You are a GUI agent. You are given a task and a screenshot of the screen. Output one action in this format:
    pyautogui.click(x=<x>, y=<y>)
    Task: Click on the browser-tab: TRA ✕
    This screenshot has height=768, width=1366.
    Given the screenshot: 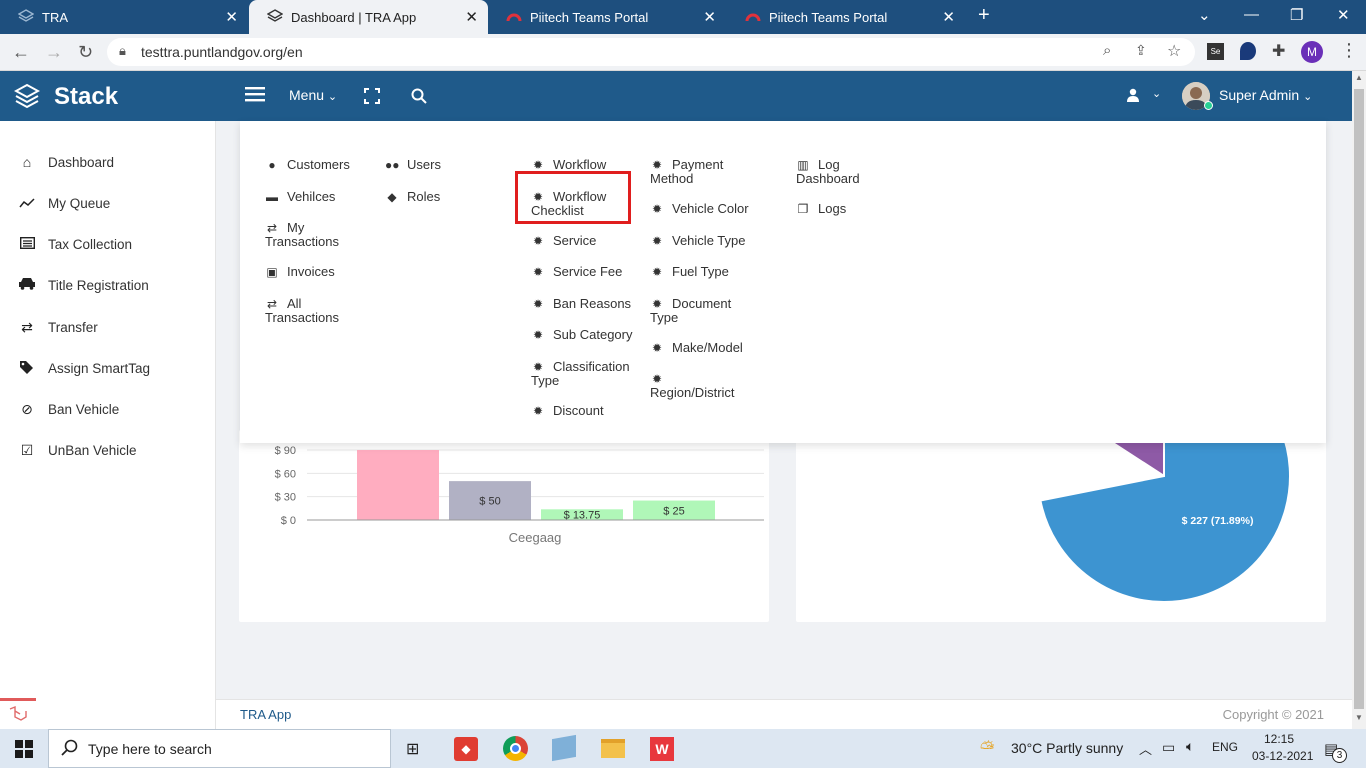 What is the action you would take?
    pyautogui.click(x=124, y=17)
    